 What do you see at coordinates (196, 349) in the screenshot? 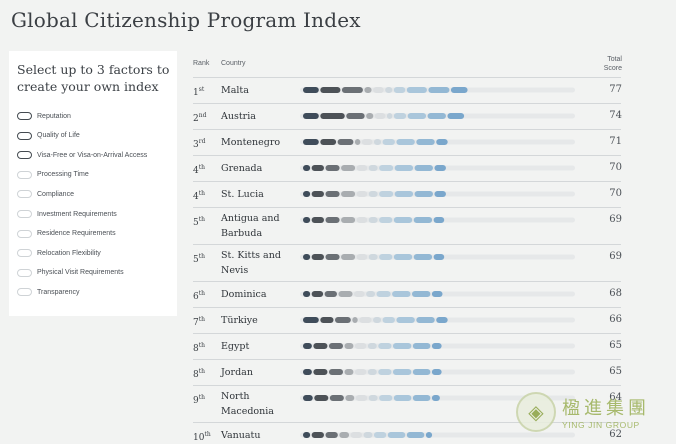
I see `rank-number: 8` at bounding box center [196, 349].